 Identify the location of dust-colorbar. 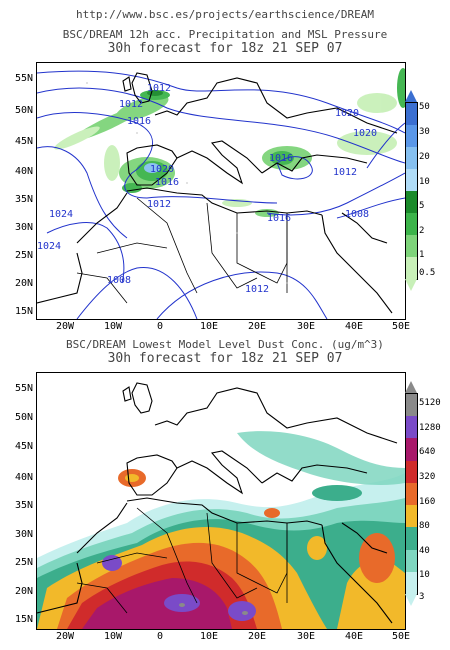
(411, 494).